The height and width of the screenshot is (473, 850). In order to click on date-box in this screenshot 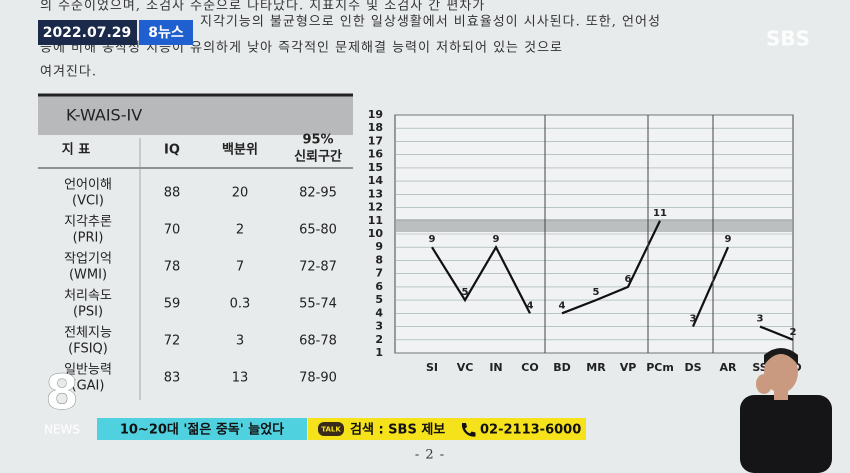, I will do `click(87, 32)`.